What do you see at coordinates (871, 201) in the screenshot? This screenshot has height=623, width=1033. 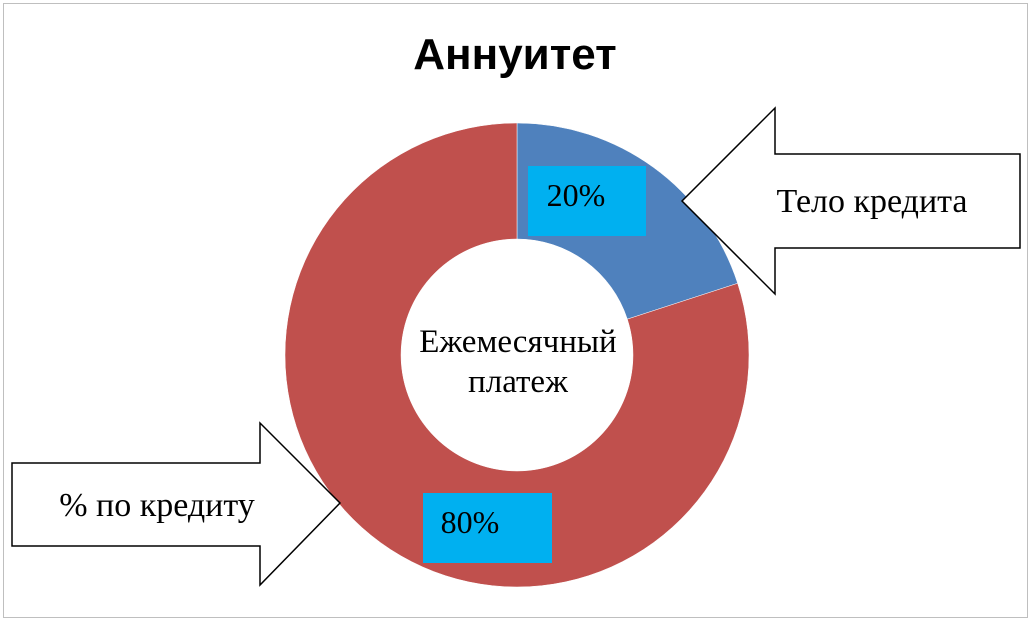 I see `callout-label-body: Тело кредита` at bounding box center [871, 201].